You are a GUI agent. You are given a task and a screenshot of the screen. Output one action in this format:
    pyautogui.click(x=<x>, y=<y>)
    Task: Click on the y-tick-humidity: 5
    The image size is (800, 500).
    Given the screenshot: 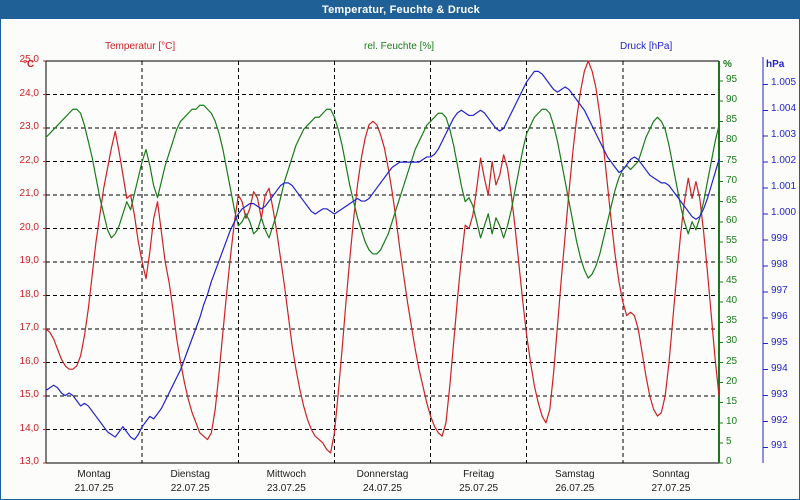 What is the action you would take?
    pyautogui.click(x=729, y=441)
    